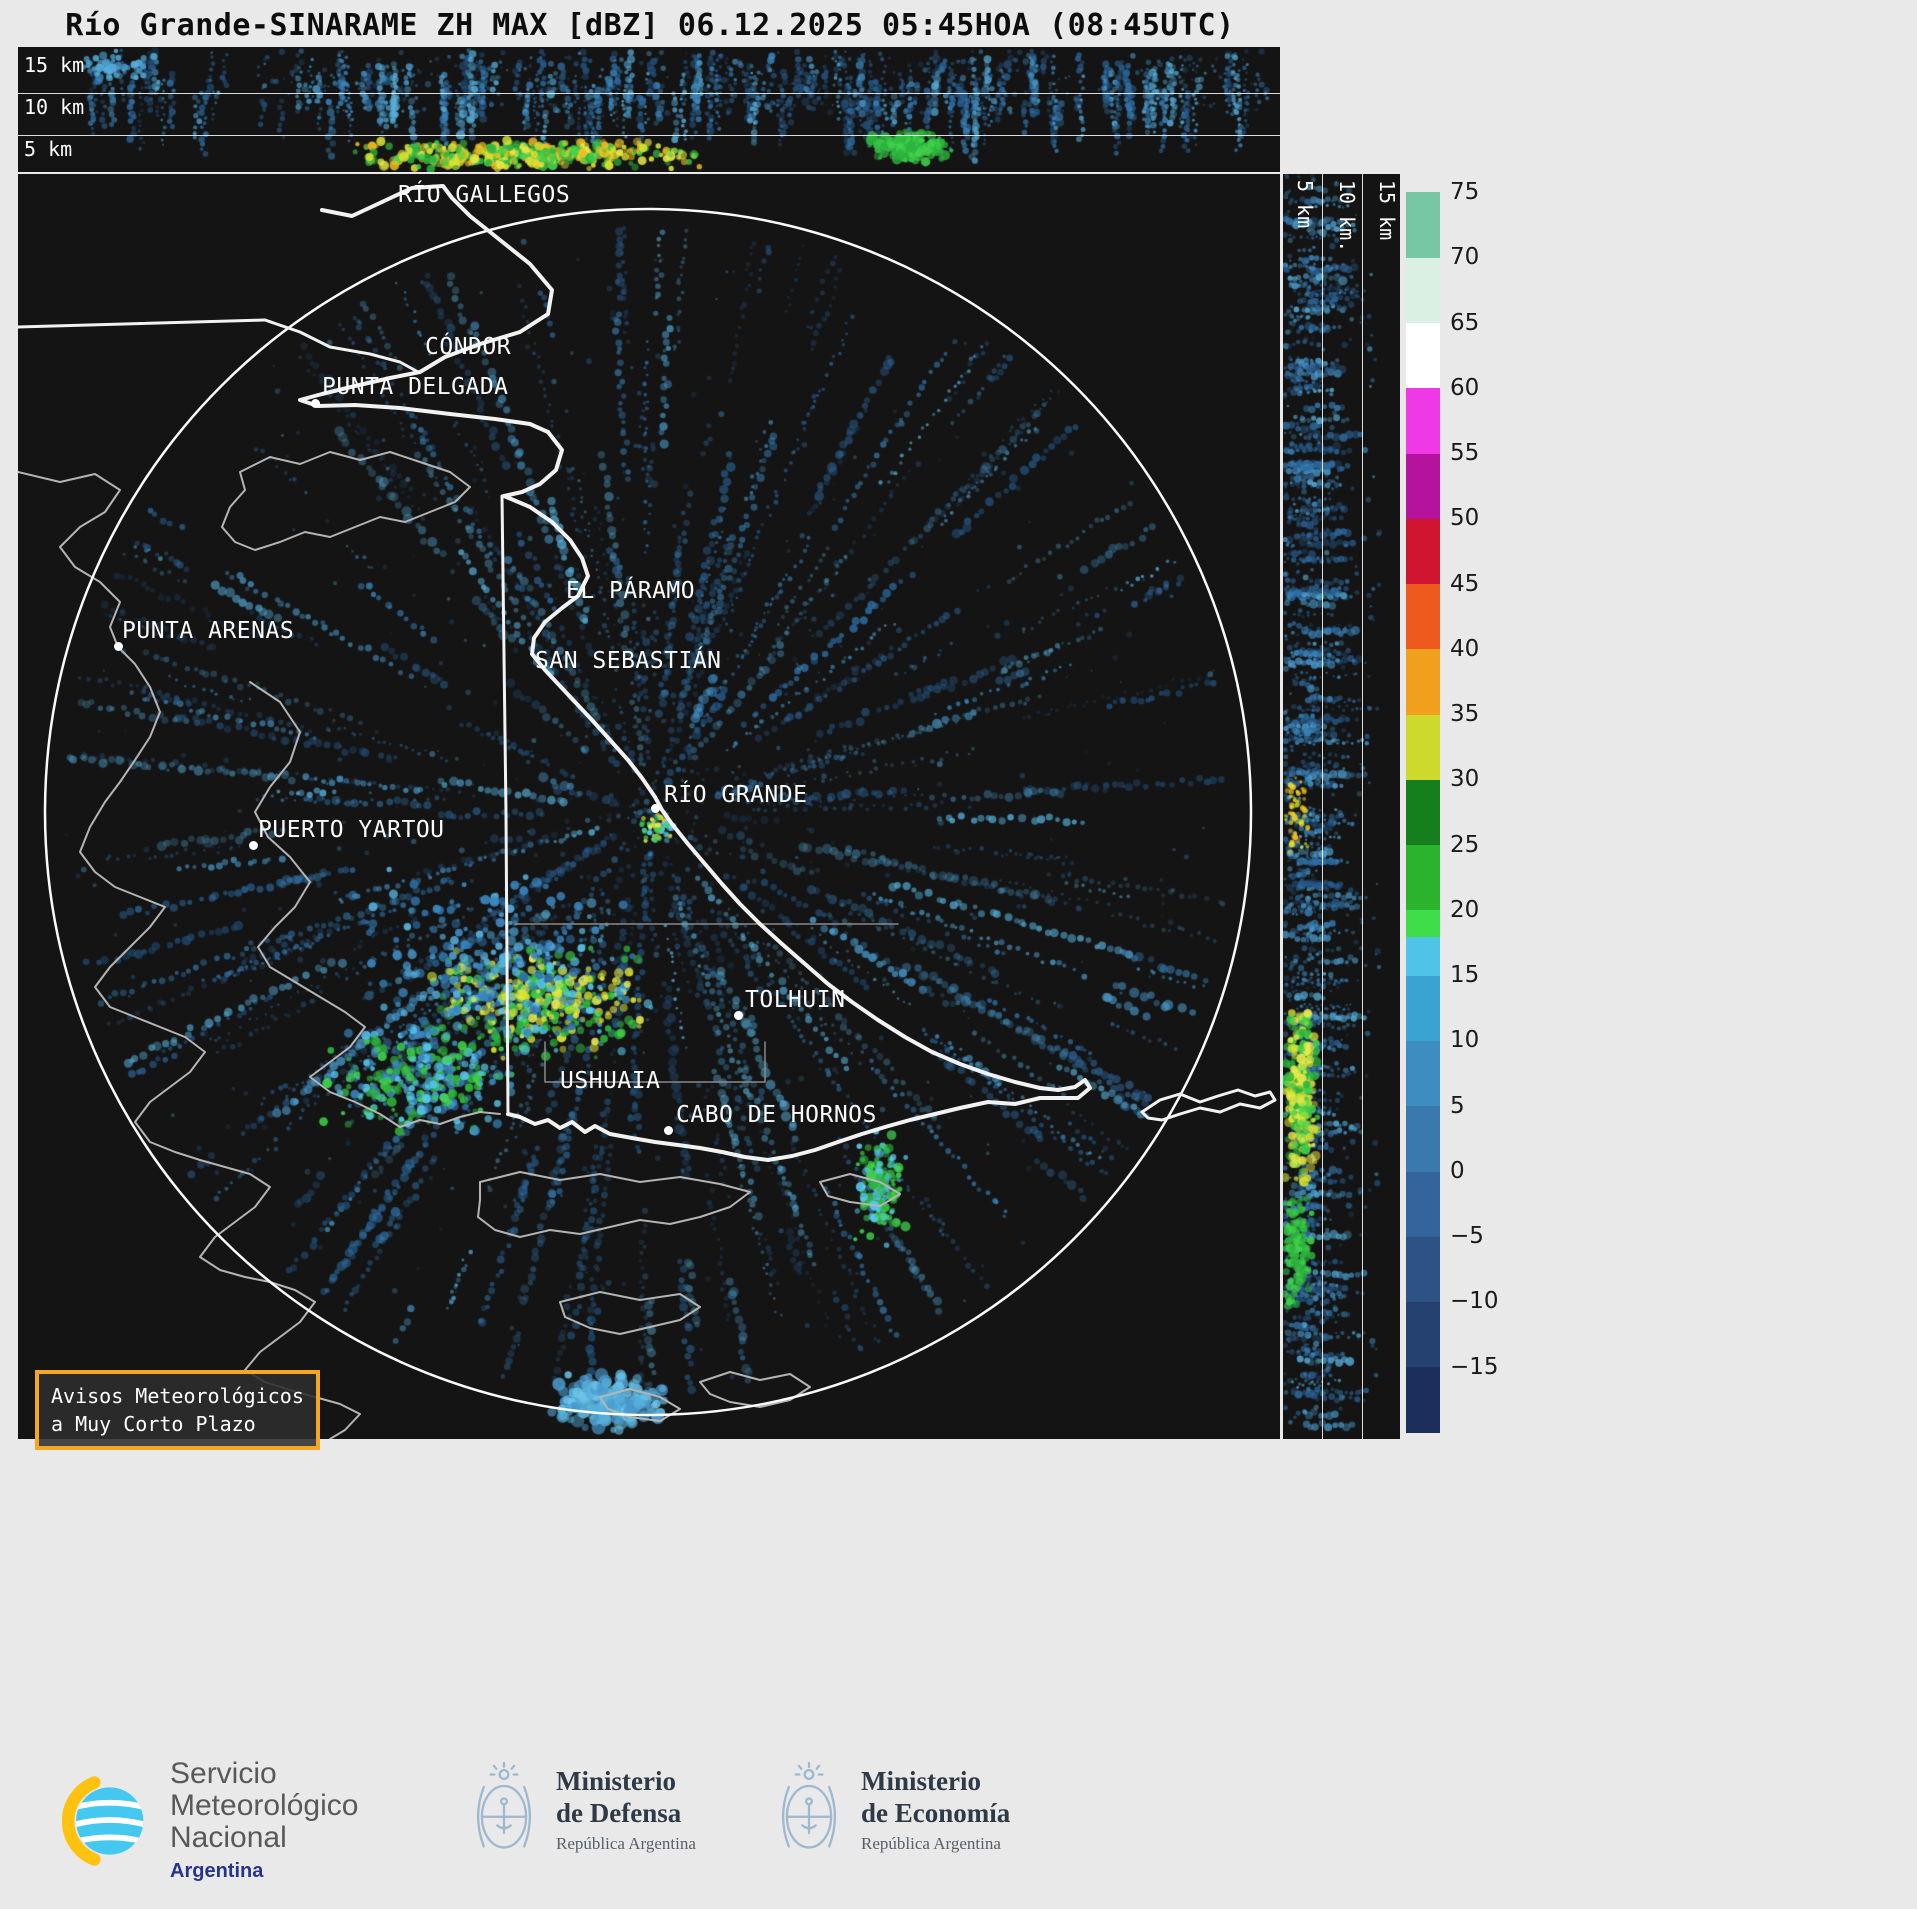 The height and width of the screenshot is (1909, 1917). What do you see at coordinates (649, 93) in the screenshot?
I see `altitude-gridline-15km` at bounding box center [649, 93].